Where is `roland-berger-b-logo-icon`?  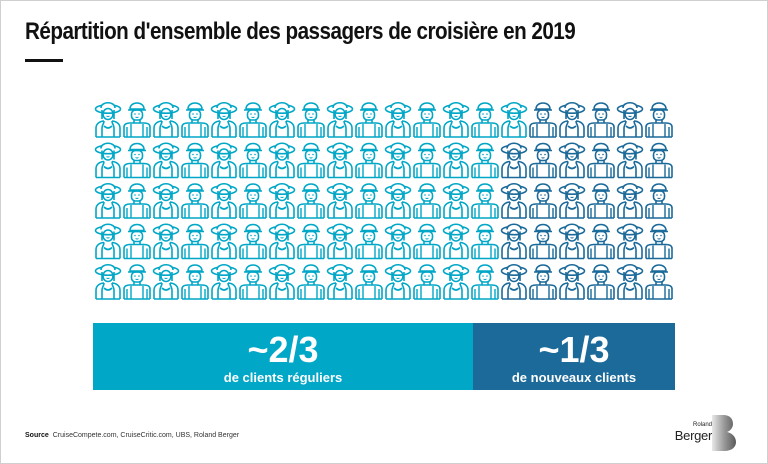 roland-berger-b-logo-icon is located at coordinates (724, 433).